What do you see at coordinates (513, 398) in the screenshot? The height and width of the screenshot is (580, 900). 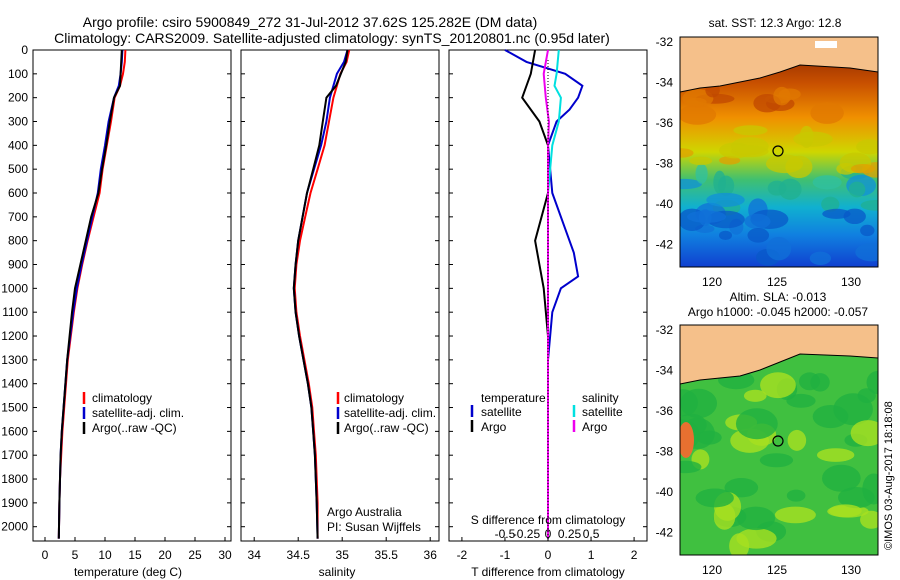 I see `diff-legend-temp-title: temperature` at bounding box center [513, 398].